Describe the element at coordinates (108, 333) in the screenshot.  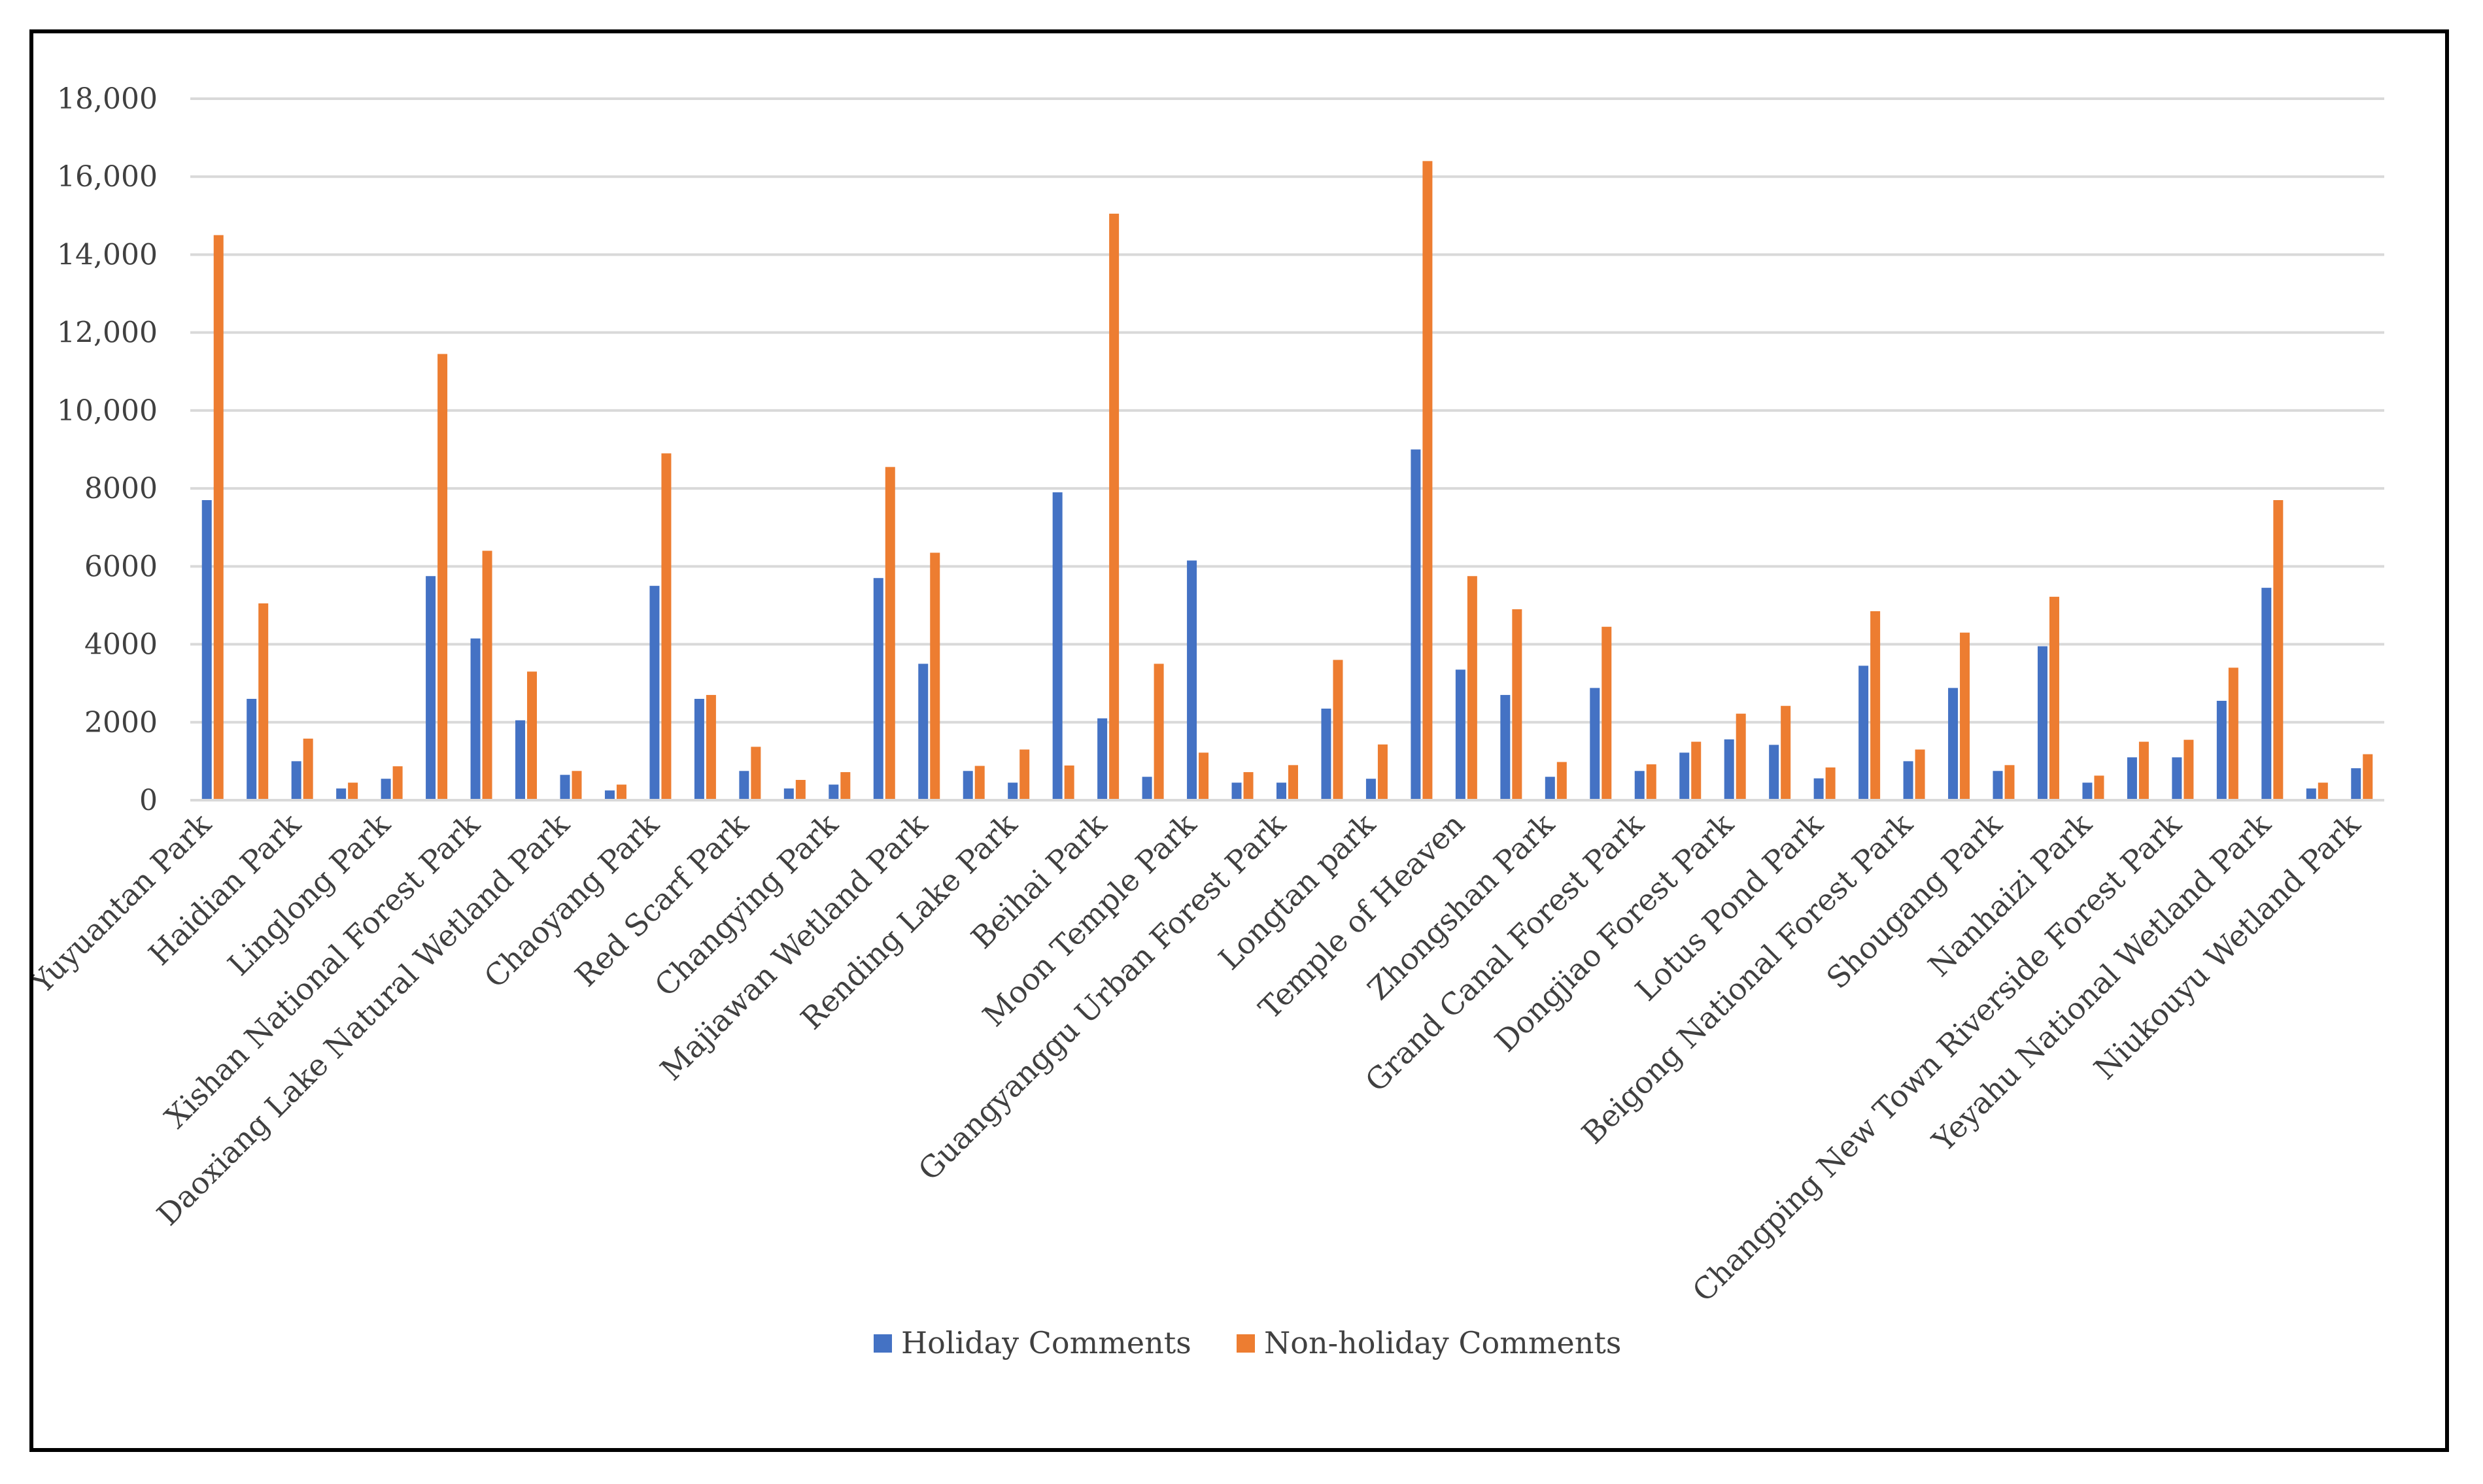
I see `y-tick-label: 12,000` at that location.